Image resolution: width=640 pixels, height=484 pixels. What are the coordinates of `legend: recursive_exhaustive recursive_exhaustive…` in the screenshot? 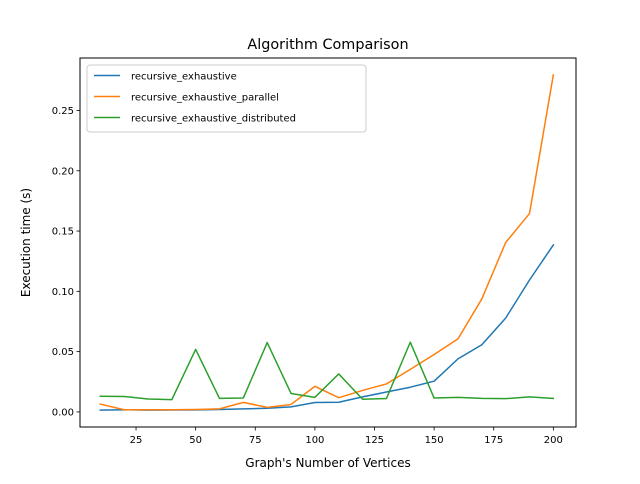 It's located at (226, 98).